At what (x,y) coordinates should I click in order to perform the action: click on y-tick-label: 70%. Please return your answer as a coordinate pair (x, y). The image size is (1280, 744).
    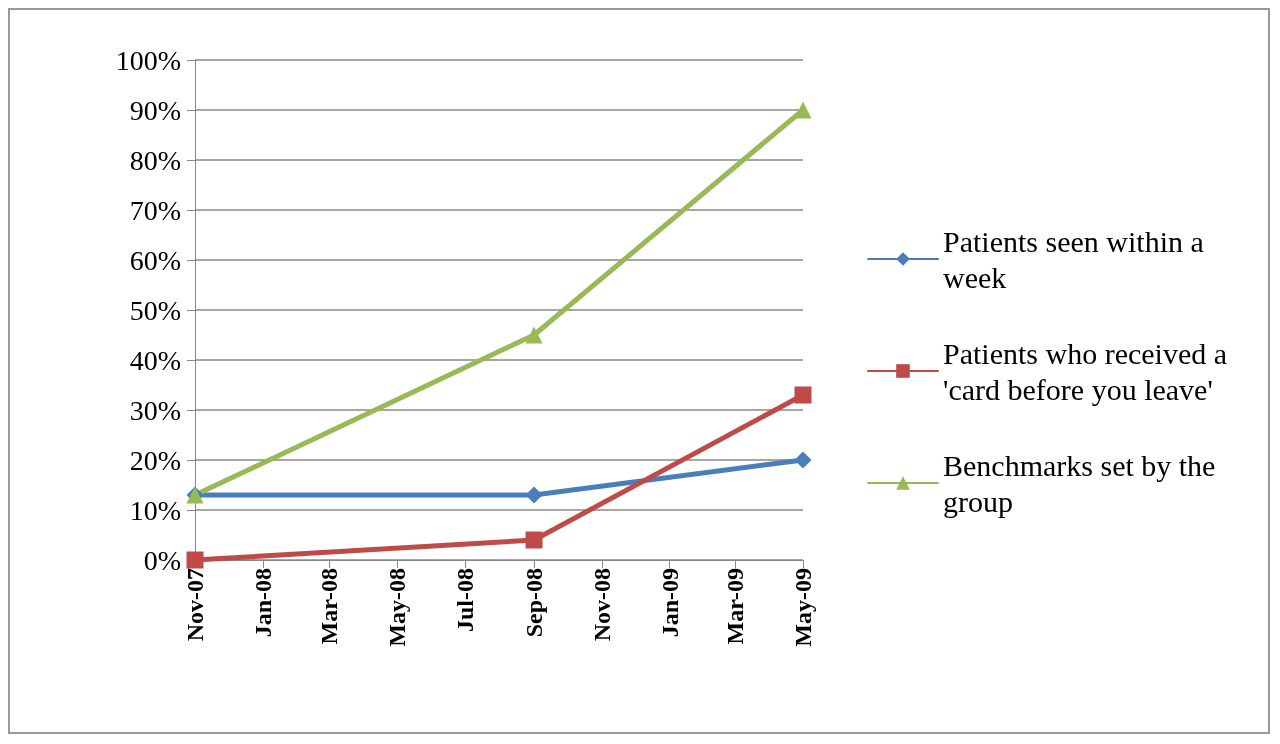
    Looking at the image, I should click on (155, 210).